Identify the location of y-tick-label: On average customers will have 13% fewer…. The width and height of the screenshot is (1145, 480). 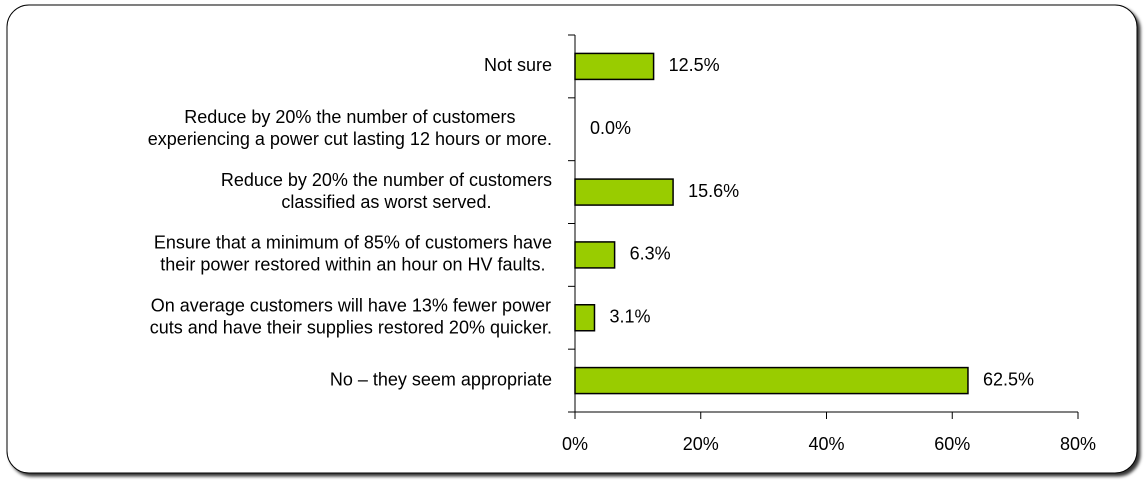
(351, 306).